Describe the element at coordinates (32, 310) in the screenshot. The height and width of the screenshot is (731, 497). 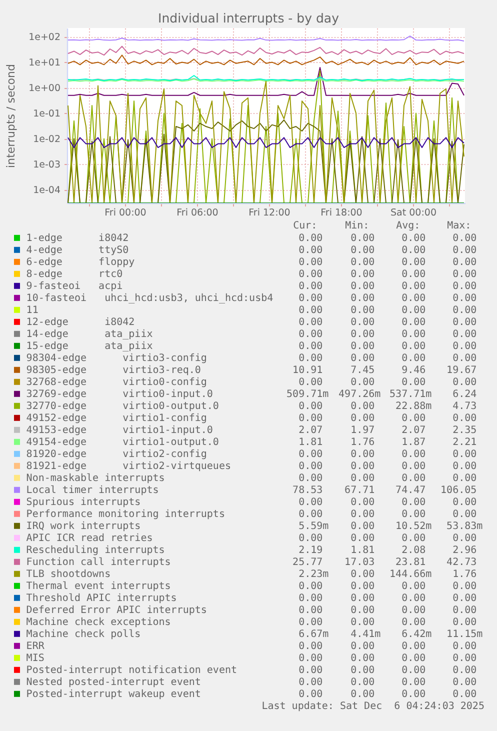
I see `legend-label: 11` at that location.